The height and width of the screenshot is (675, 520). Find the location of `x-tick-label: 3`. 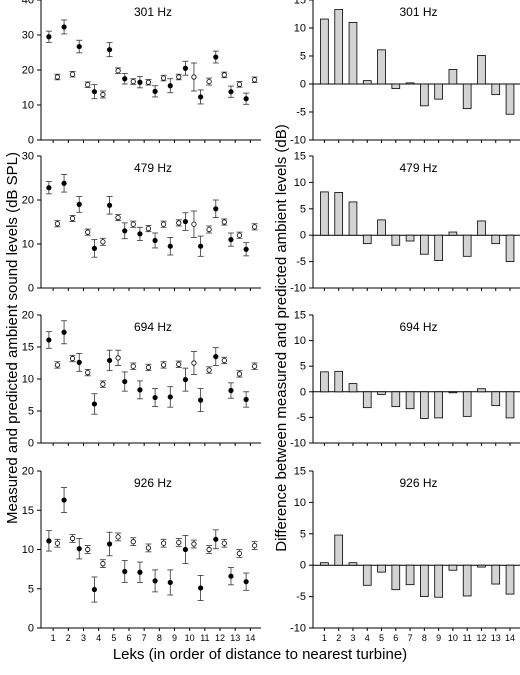

x-tick-label: 3 is located at coordinates (352, 638).